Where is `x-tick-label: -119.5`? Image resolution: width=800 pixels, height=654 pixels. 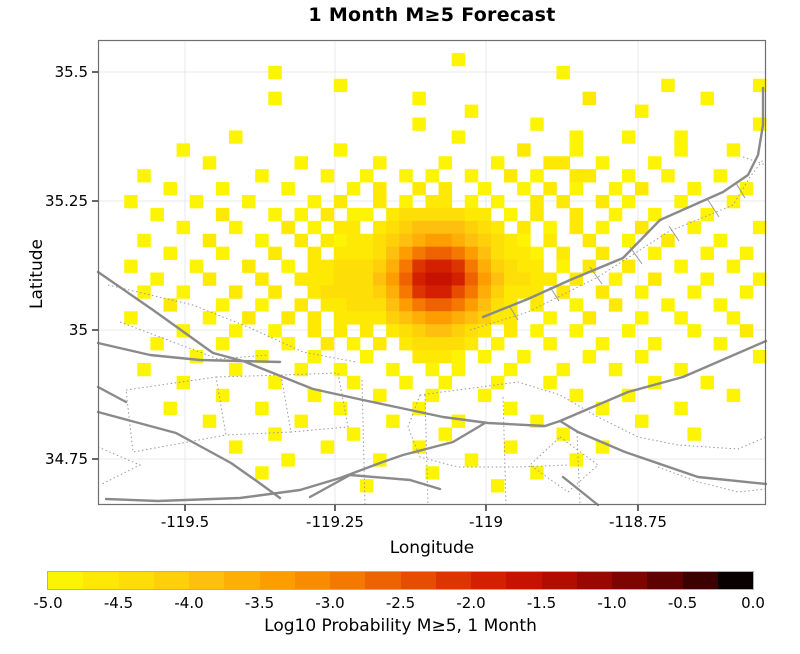
x-tick-label: -119.5 is located at coordinates (185, 522).